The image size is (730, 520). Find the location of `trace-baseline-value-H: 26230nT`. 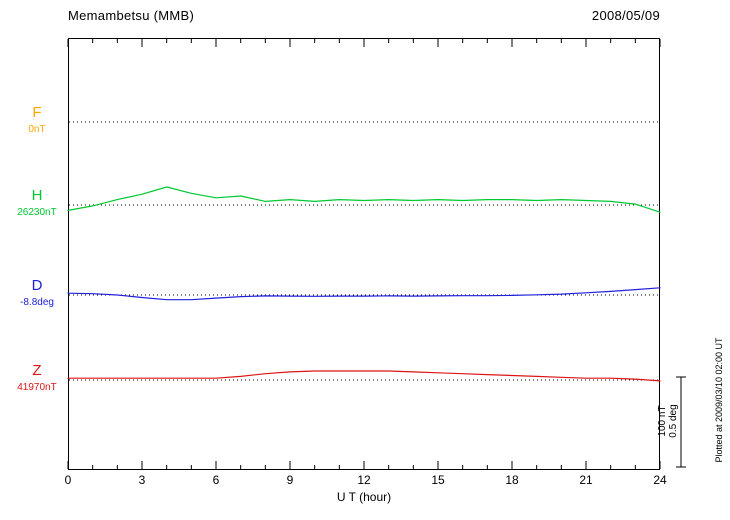

trace-baseline-value-H: 26230nT is located at coordinates (37, 212).